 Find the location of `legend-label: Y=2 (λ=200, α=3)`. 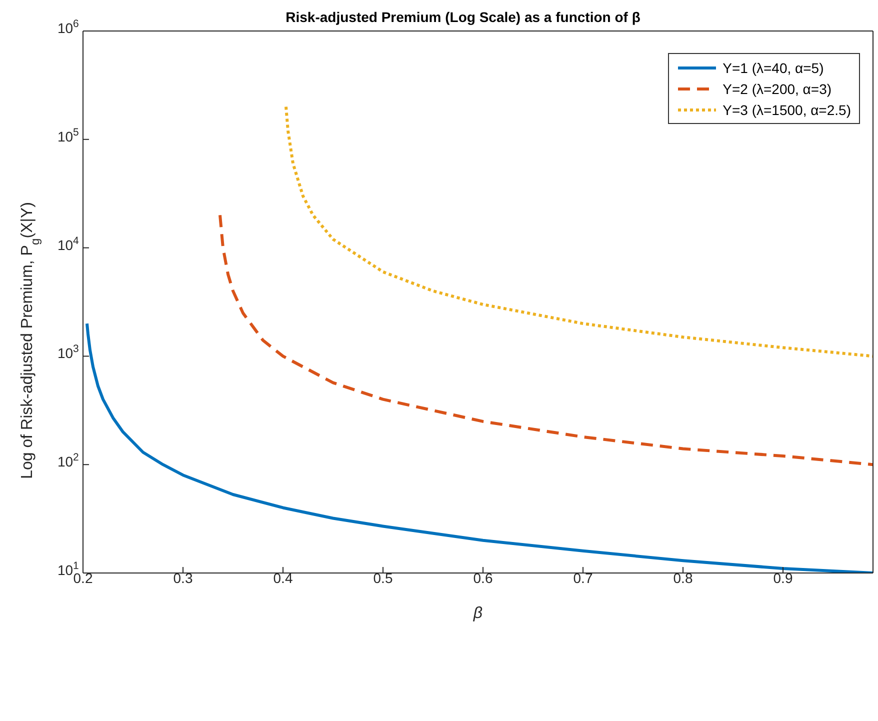

legend-label: Y=2 (λ=200, α=3) is located at coordinates (777, 88).